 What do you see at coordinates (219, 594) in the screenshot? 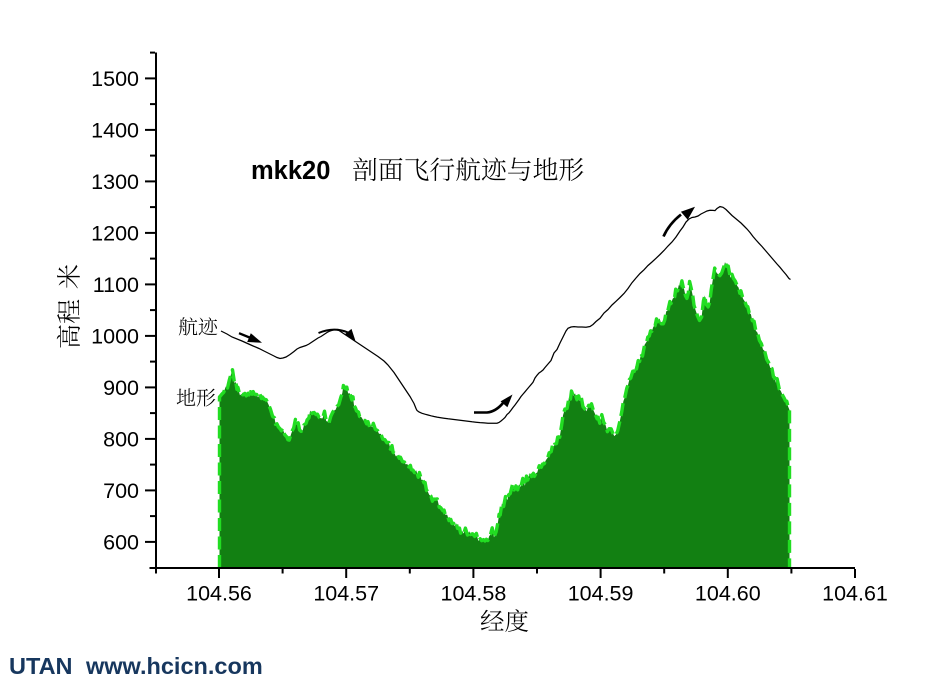
I see `svg-text: 104.56` at bounding box center [219, 594].